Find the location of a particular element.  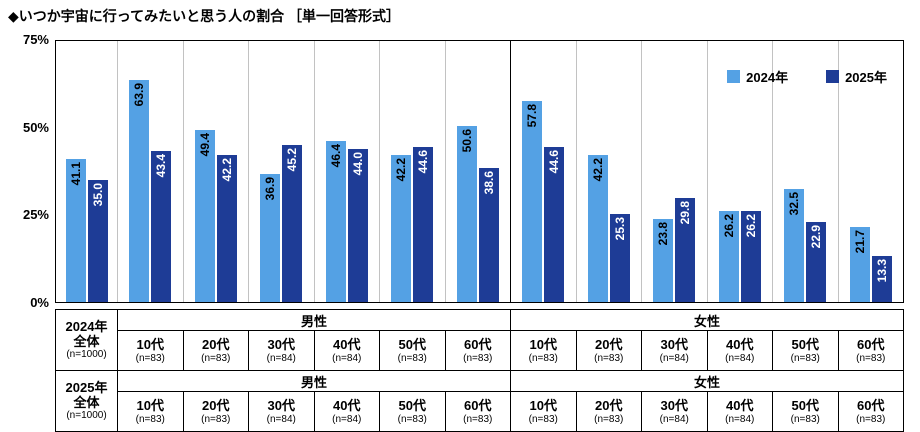

gender-header-2025-female: 女性 is located at coordinates (707, 381).